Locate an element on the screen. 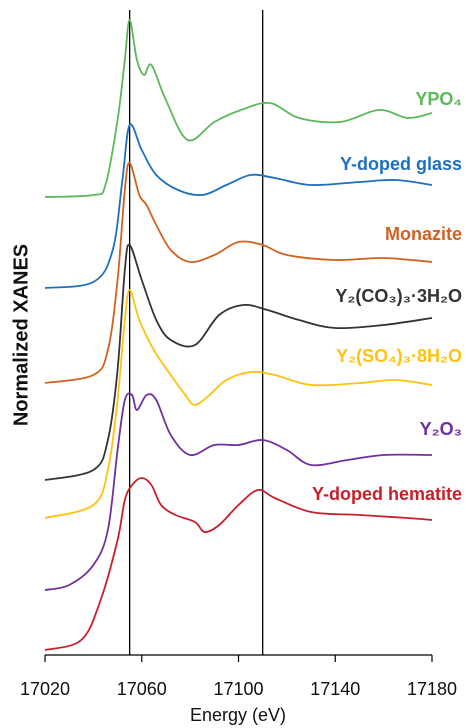 The height and width of the screenshot is (728, 466). x-axis-label: Energy (eV) is located at coordinates (238, 715).